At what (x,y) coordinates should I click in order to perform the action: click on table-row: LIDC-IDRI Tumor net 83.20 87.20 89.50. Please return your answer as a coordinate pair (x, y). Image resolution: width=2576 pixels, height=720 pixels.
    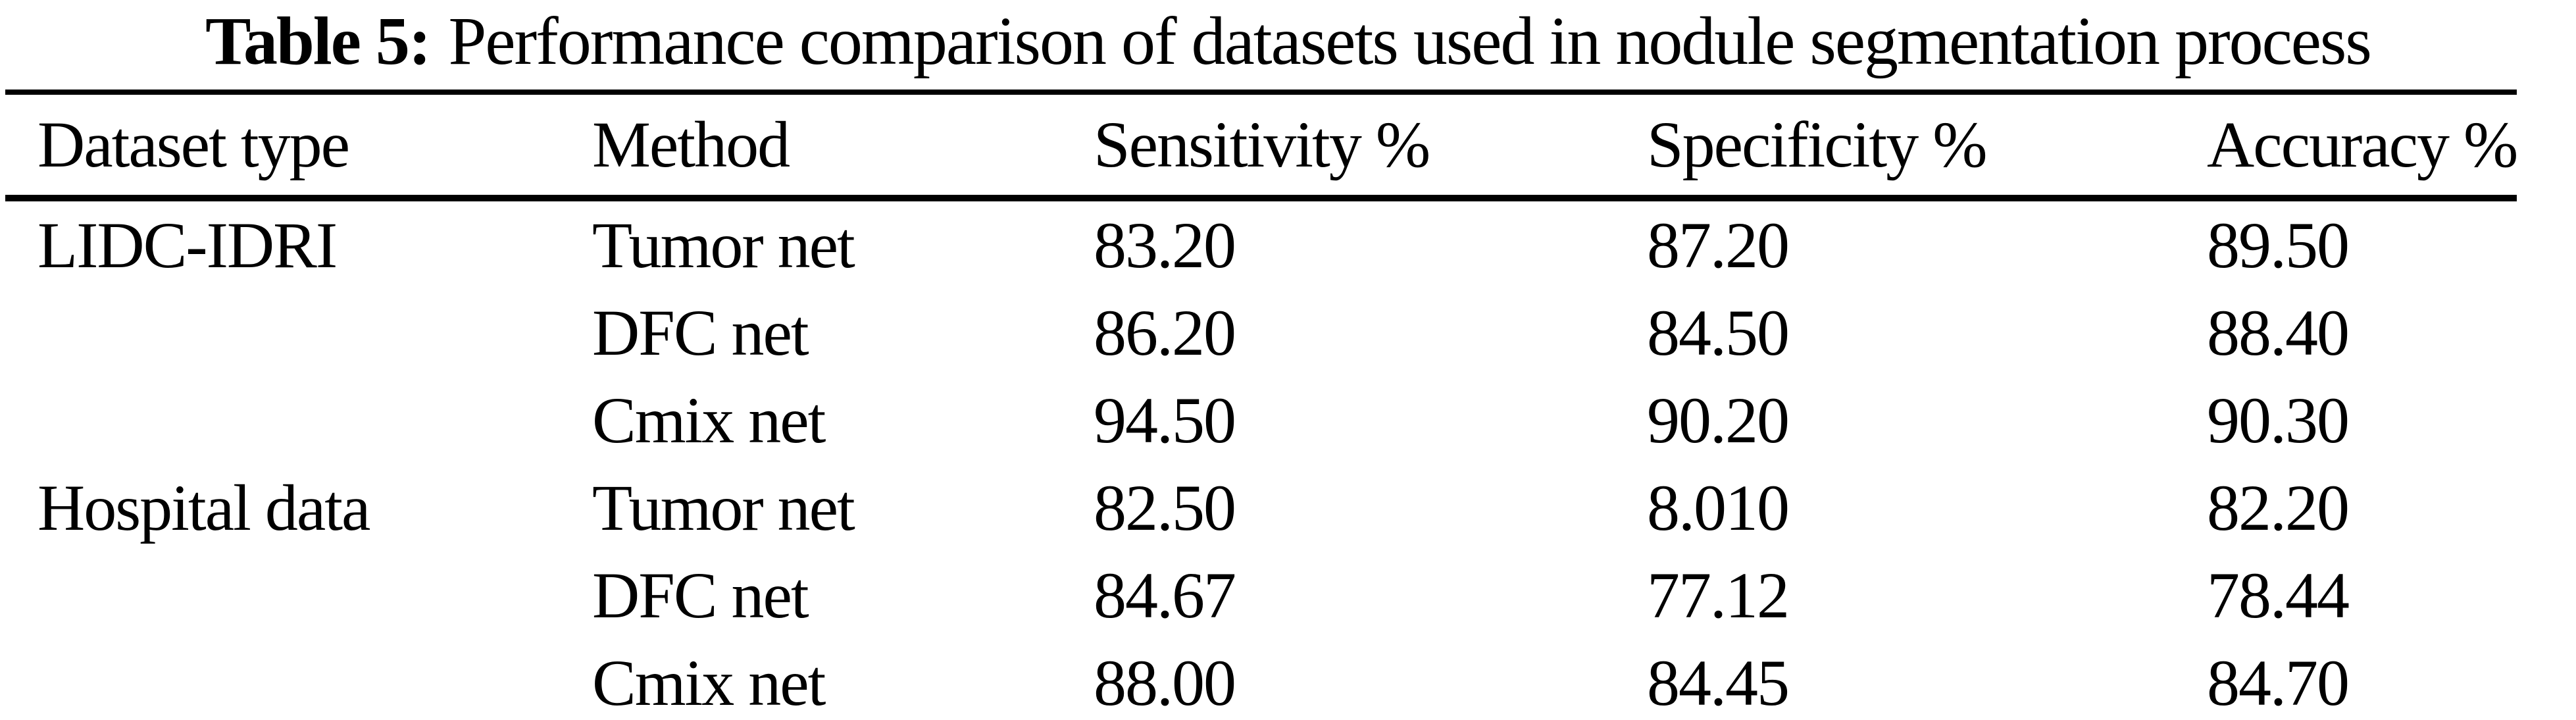
    Looking at the image, I should click on (1261, 245).